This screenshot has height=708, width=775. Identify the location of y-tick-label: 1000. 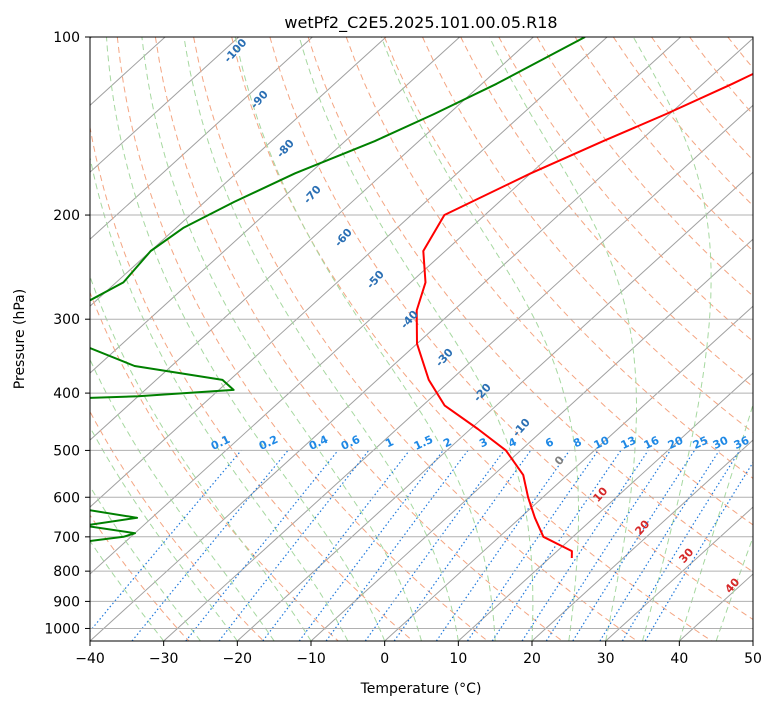
(62, 629).